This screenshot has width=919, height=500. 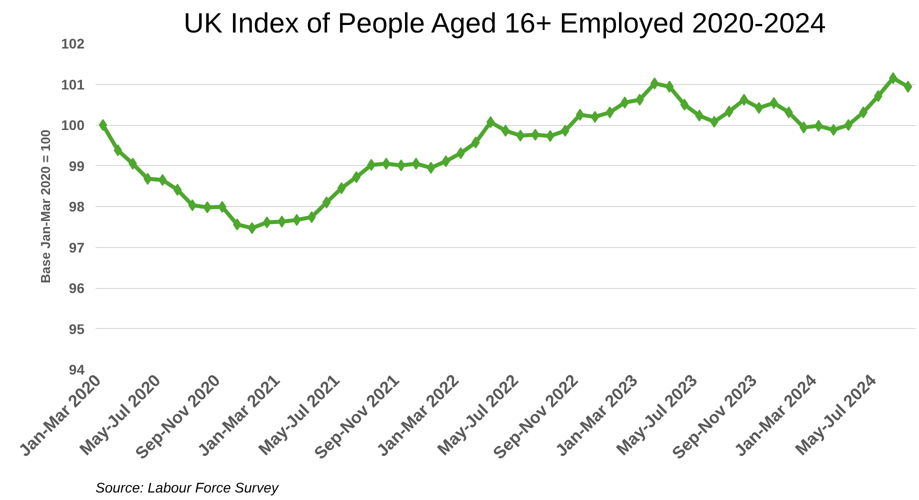 I want to click on y-tick-label: 100, so click(x=73, y=125).